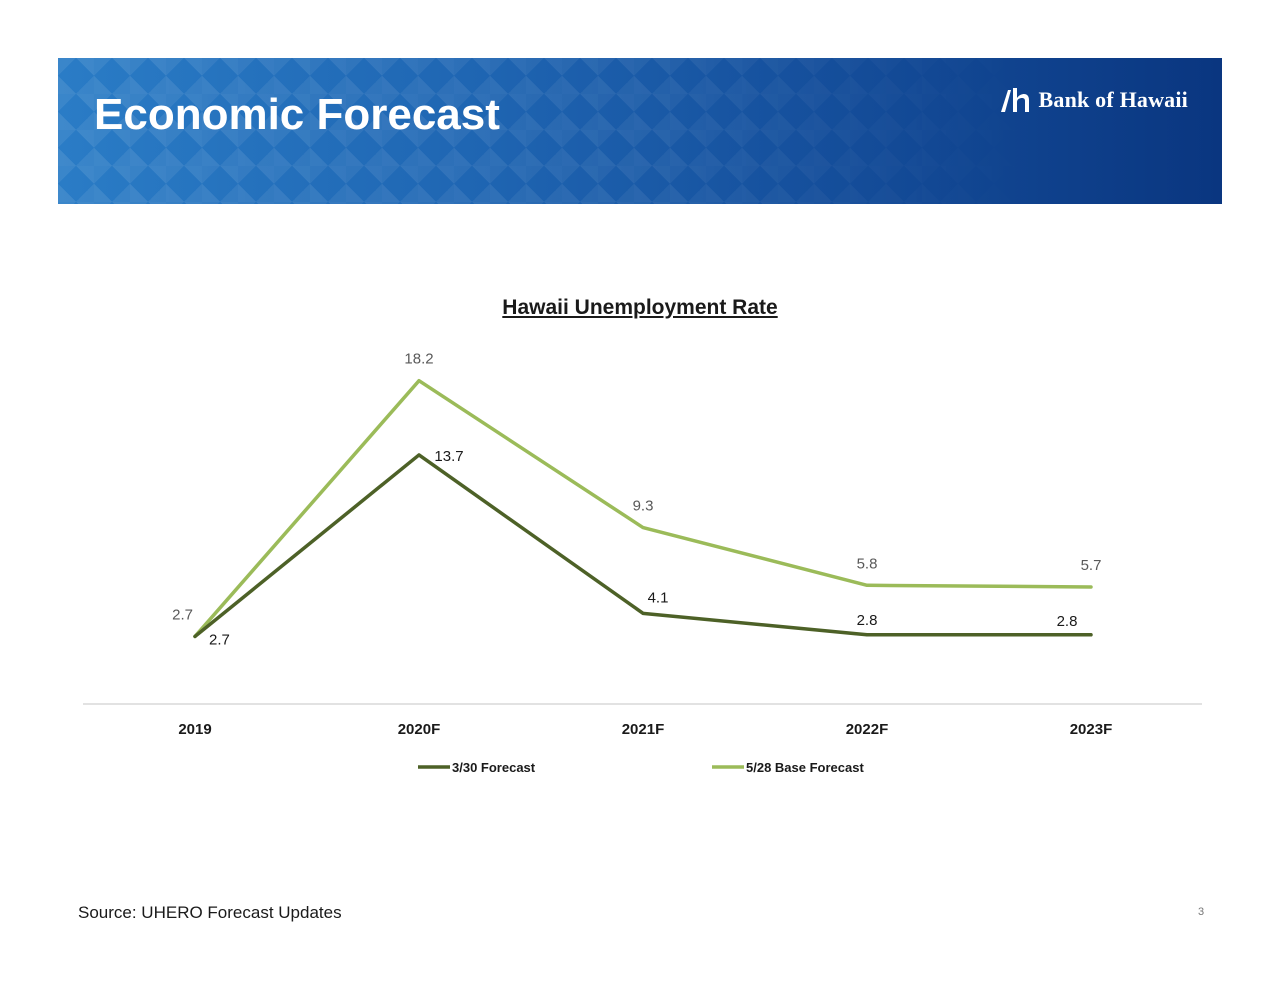  I want to click on banner-pattern, so click(640, 131).